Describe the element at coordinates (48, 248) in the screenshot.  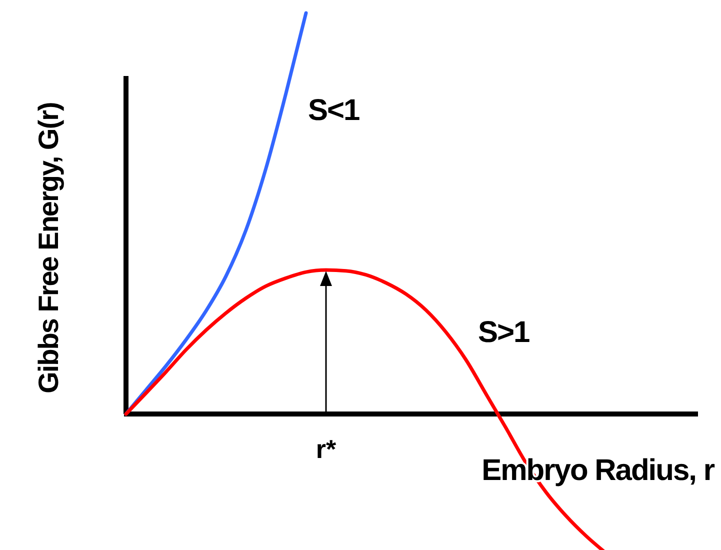
I see `y-axis-title: Gibbs Free Energy, G(r)` at that location.